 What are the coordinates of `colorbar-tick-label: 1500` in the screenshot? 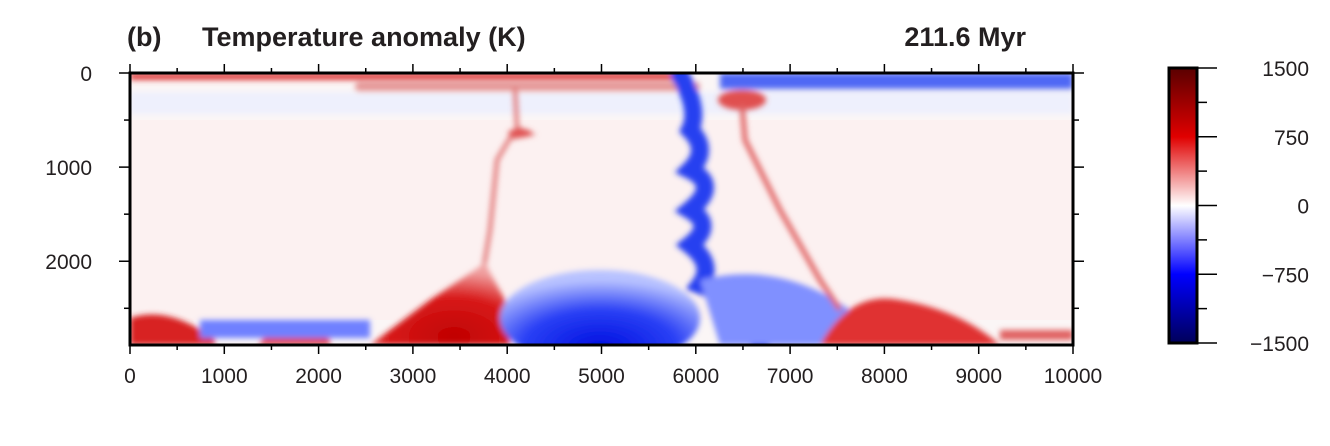 It's located at (1285, 69).